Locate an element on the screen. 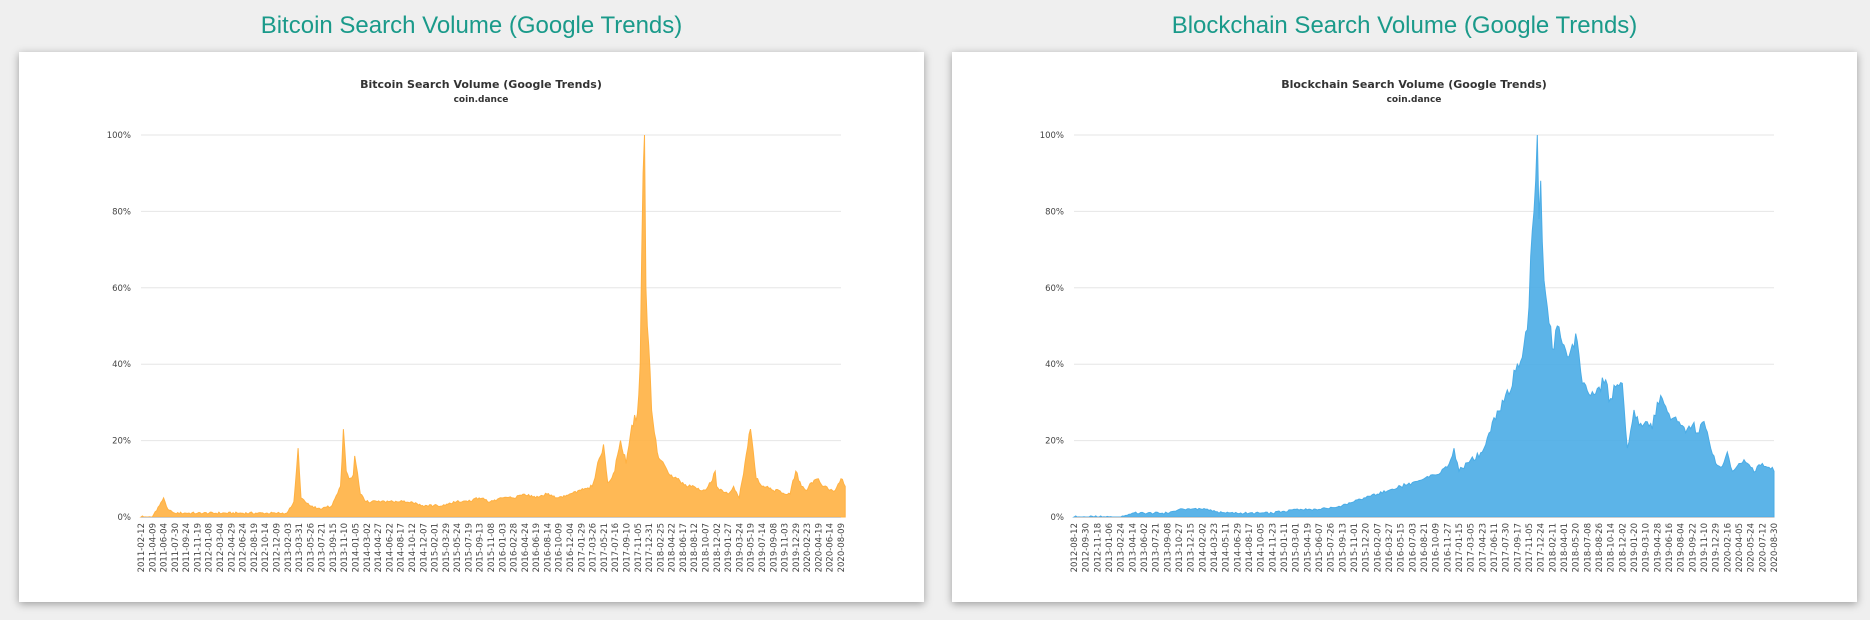 This screenshot has height=620, width=1870. x-tick-label: 2017-05-21 is located at coordinates (605, 547).